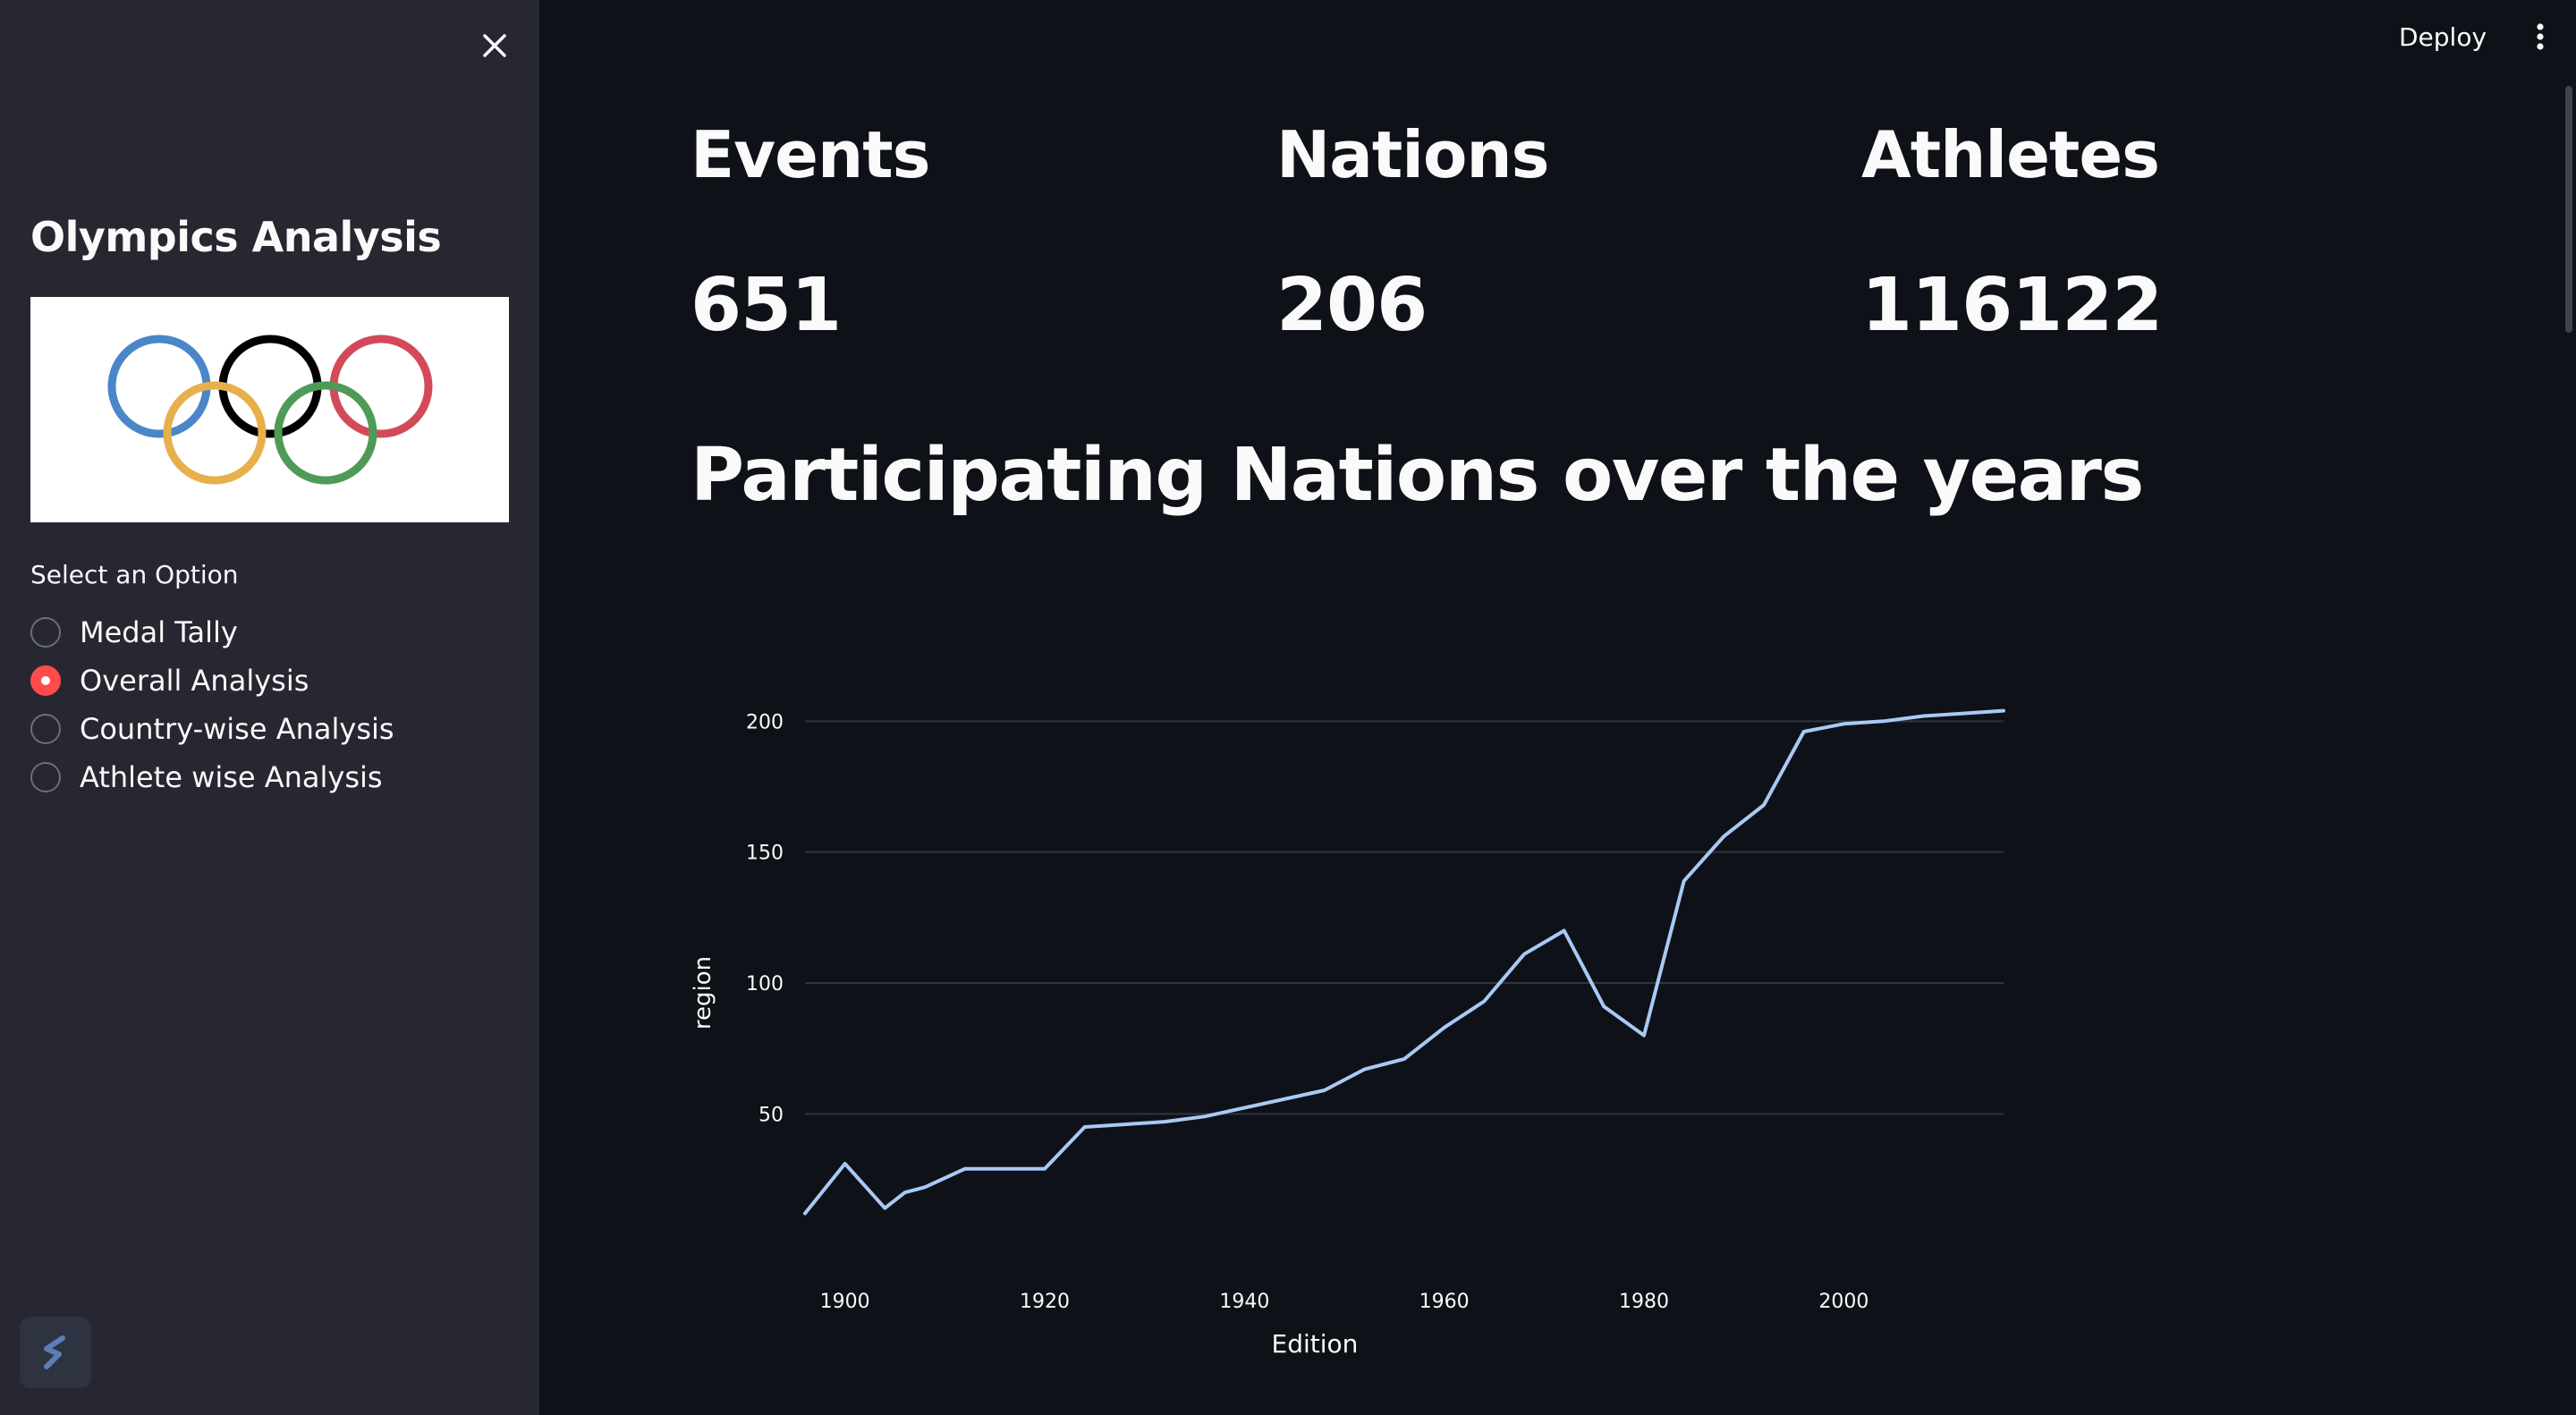 Image resolution: width=2576 pixels, height=1415 pixels. Describe the element at coordinates (1045, 1302) in the screenshot. I see `x-tick-label: 1920` at that location.